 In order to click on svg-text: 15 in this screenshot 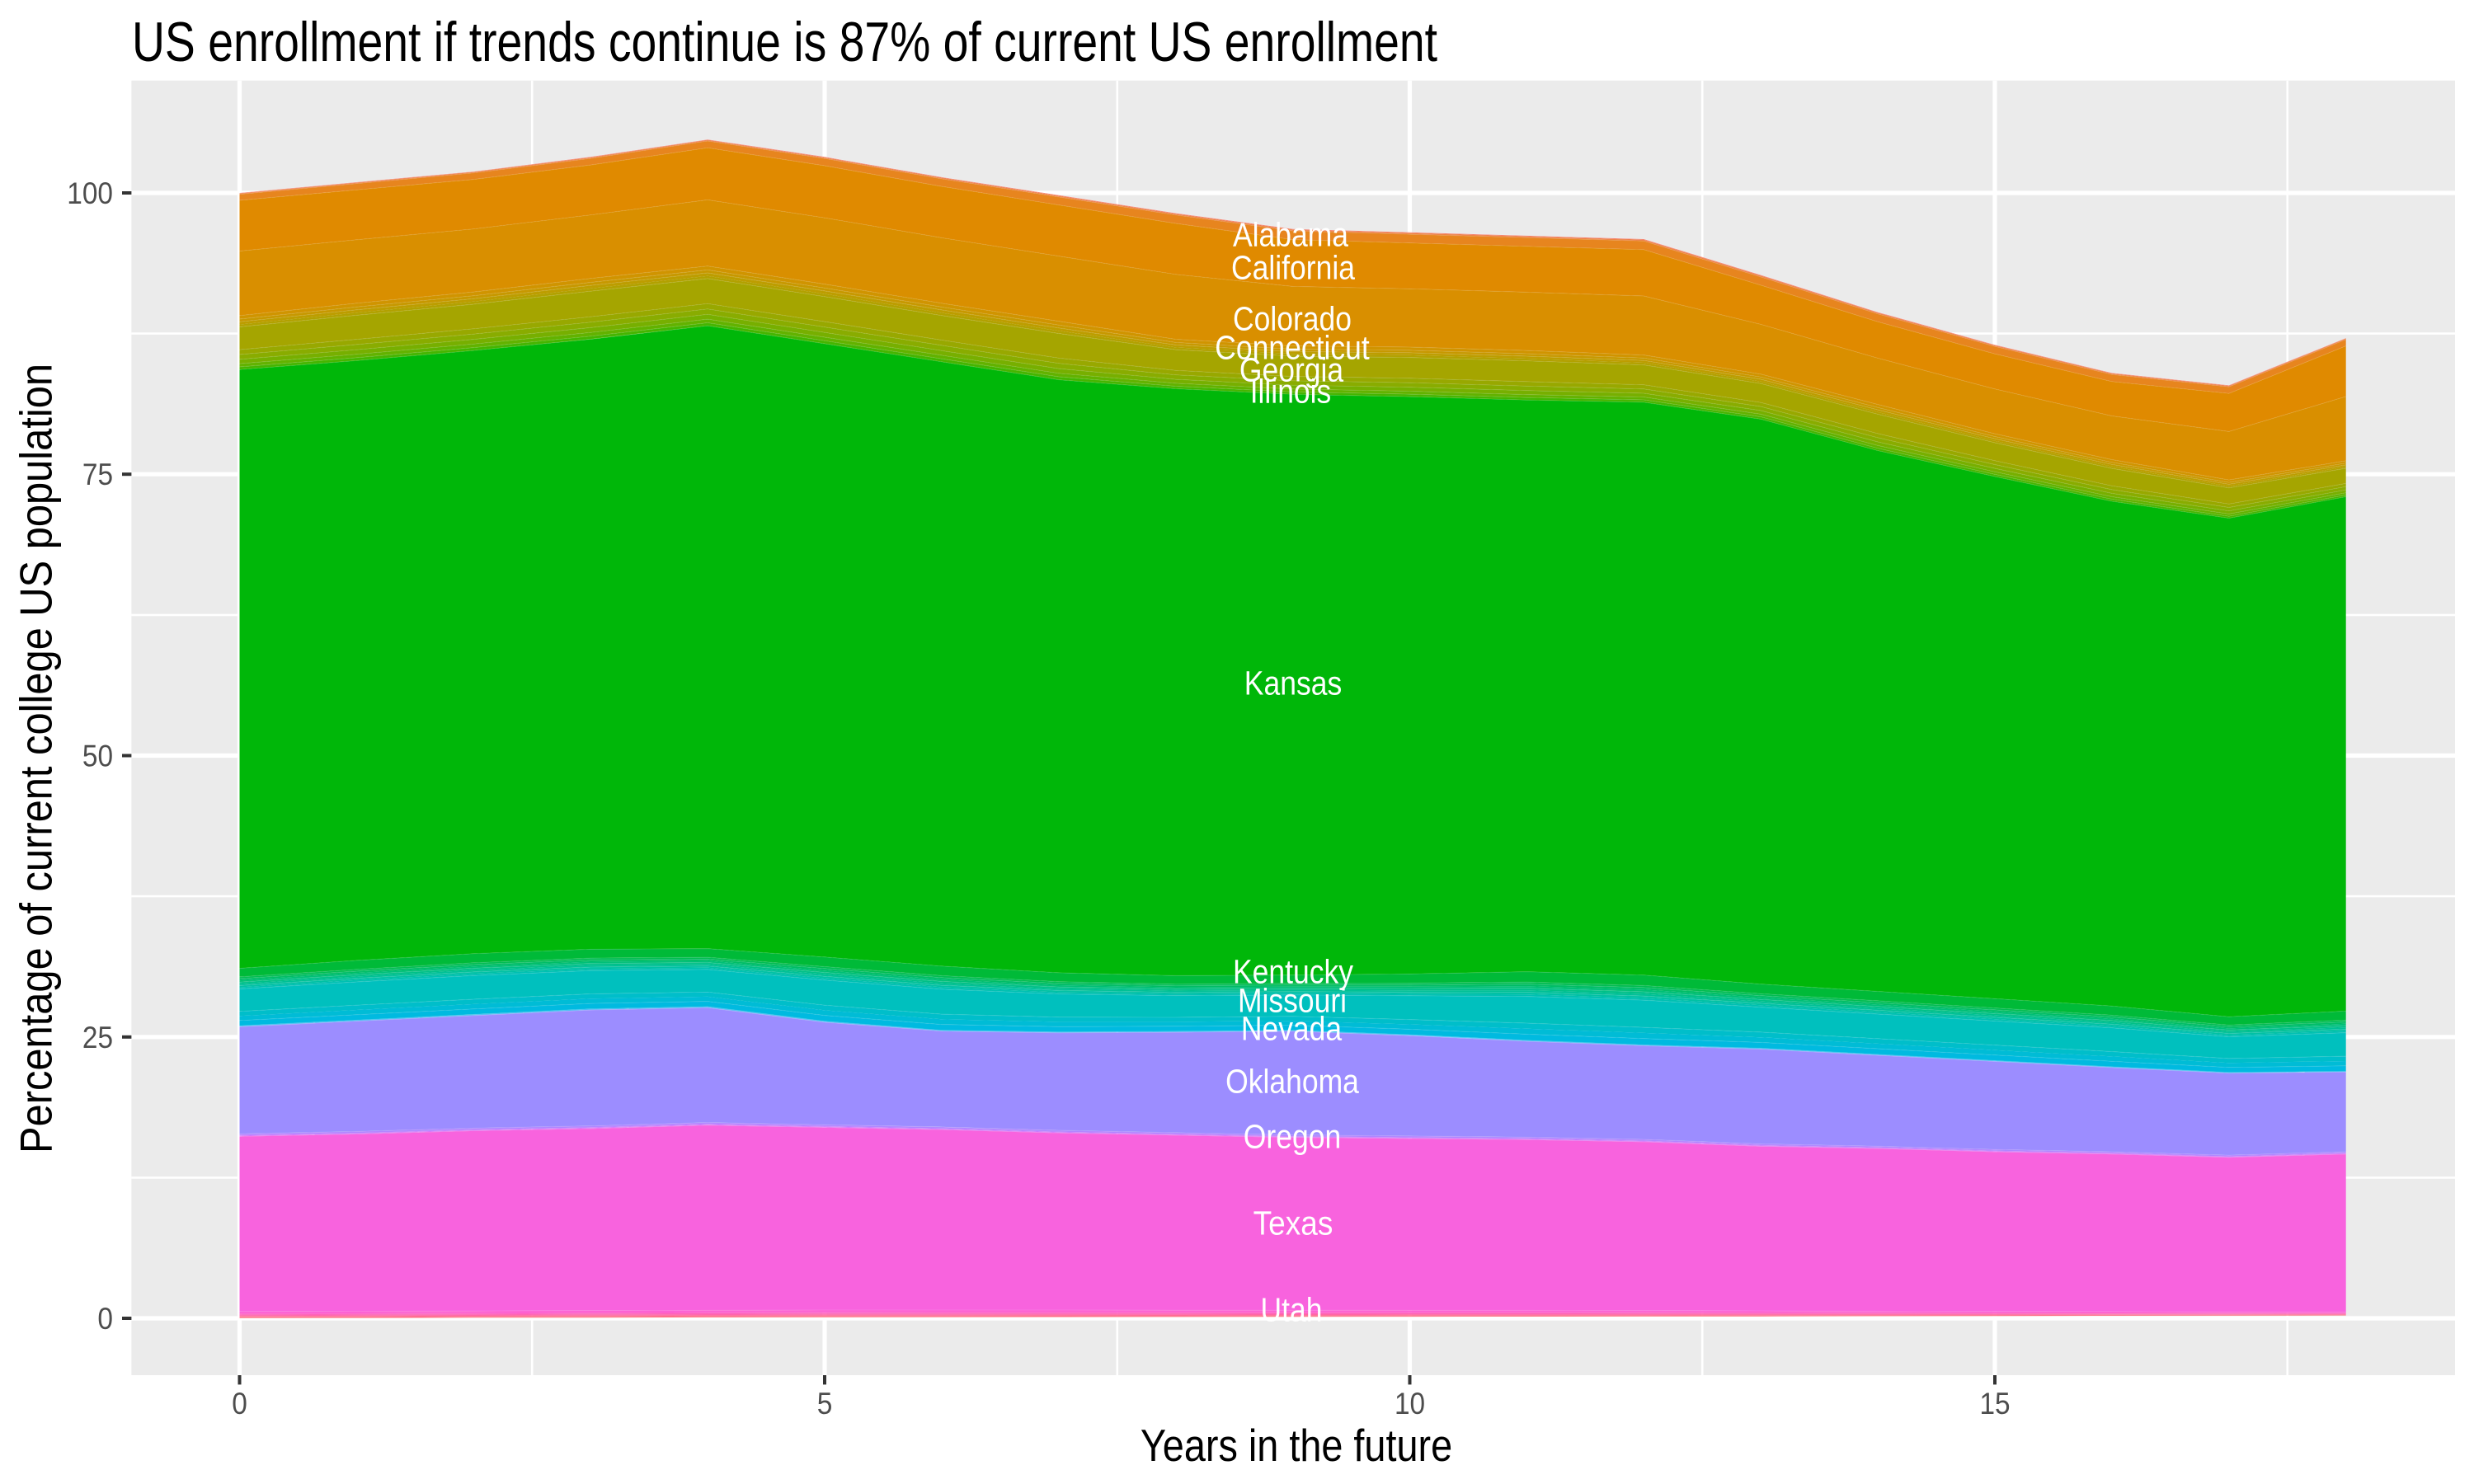, I will do `click(1994, 1404)`.